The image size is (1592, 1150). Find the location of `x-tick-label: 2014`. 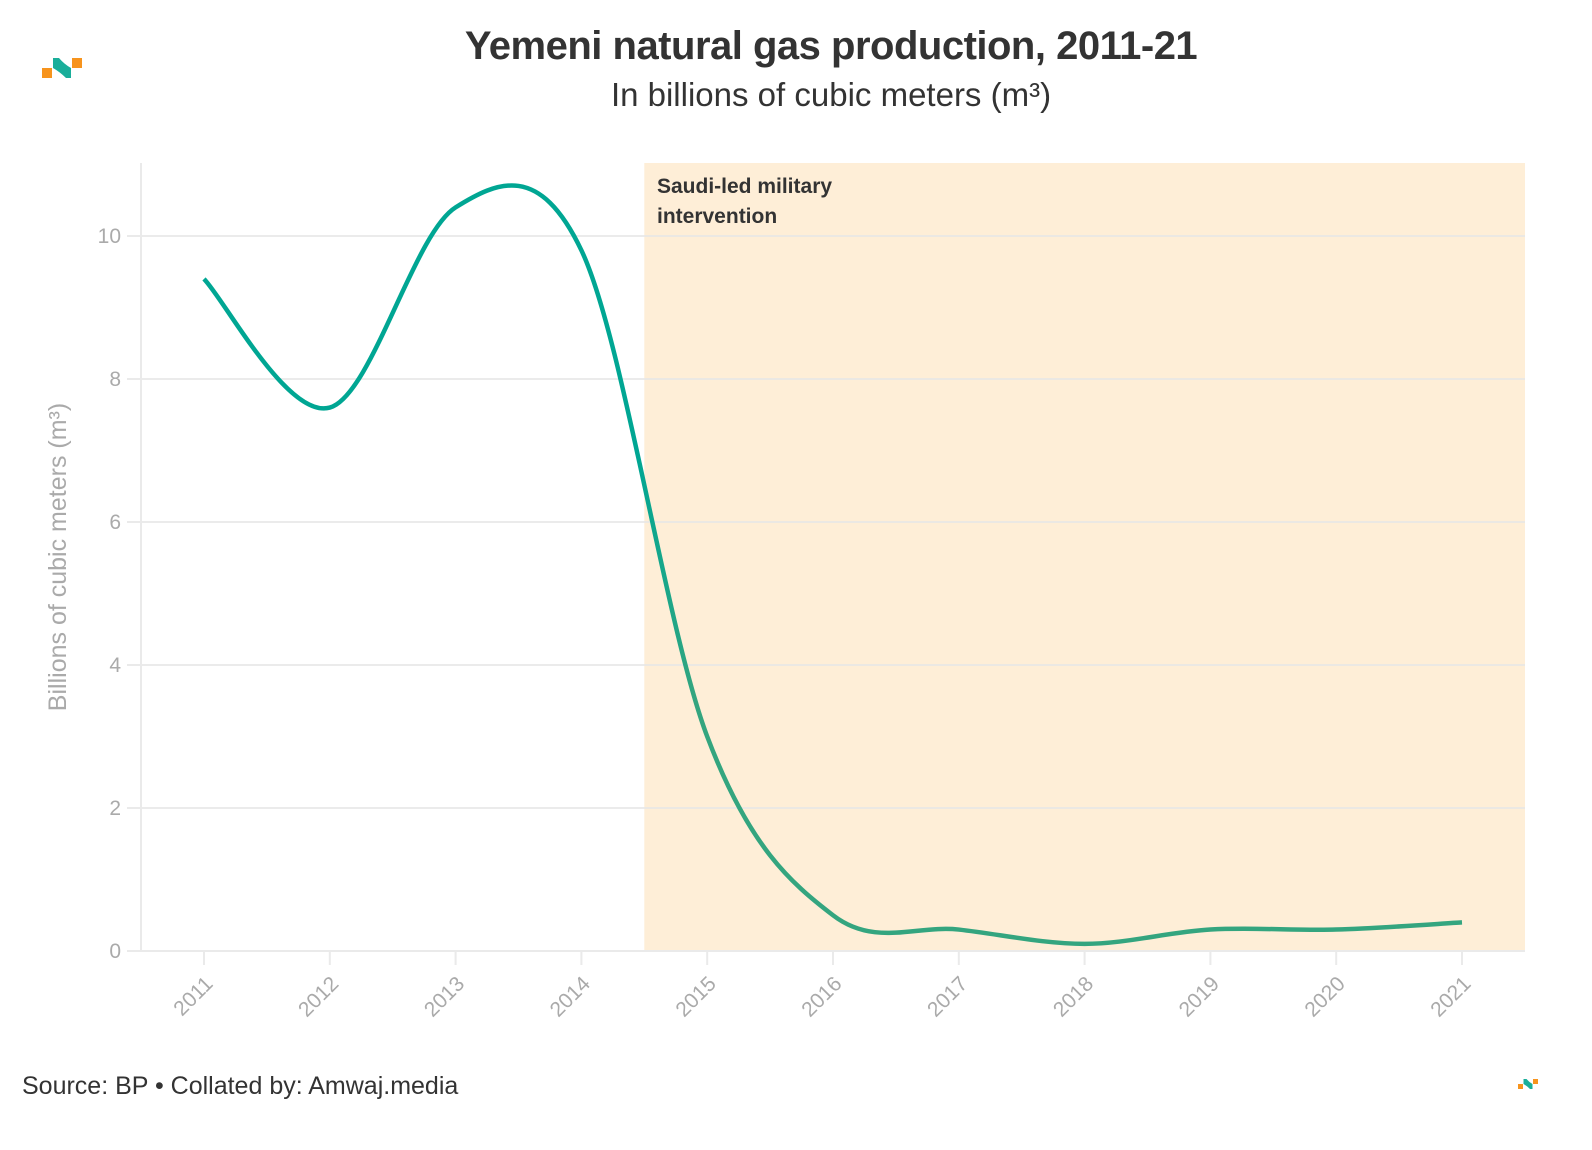

x-tick-label: 2014 is located at coordinates (571, 997).